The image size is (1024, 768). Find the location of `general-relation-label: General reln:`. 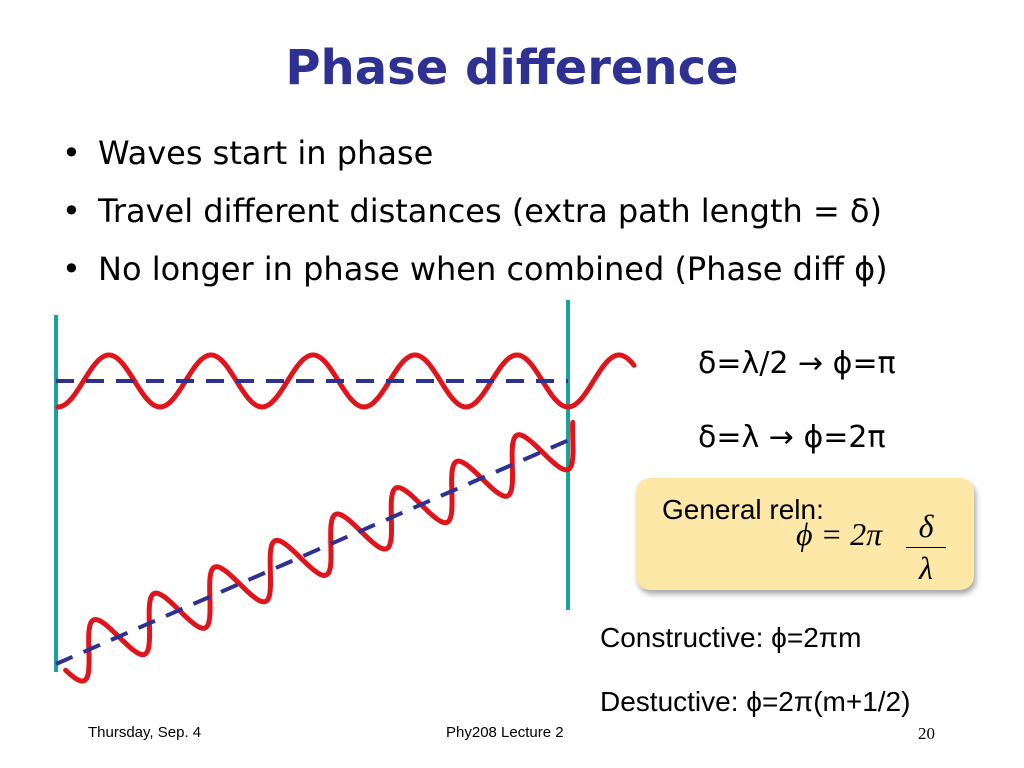

general-relation-label: General reln: is located at coordinates (743, 509).